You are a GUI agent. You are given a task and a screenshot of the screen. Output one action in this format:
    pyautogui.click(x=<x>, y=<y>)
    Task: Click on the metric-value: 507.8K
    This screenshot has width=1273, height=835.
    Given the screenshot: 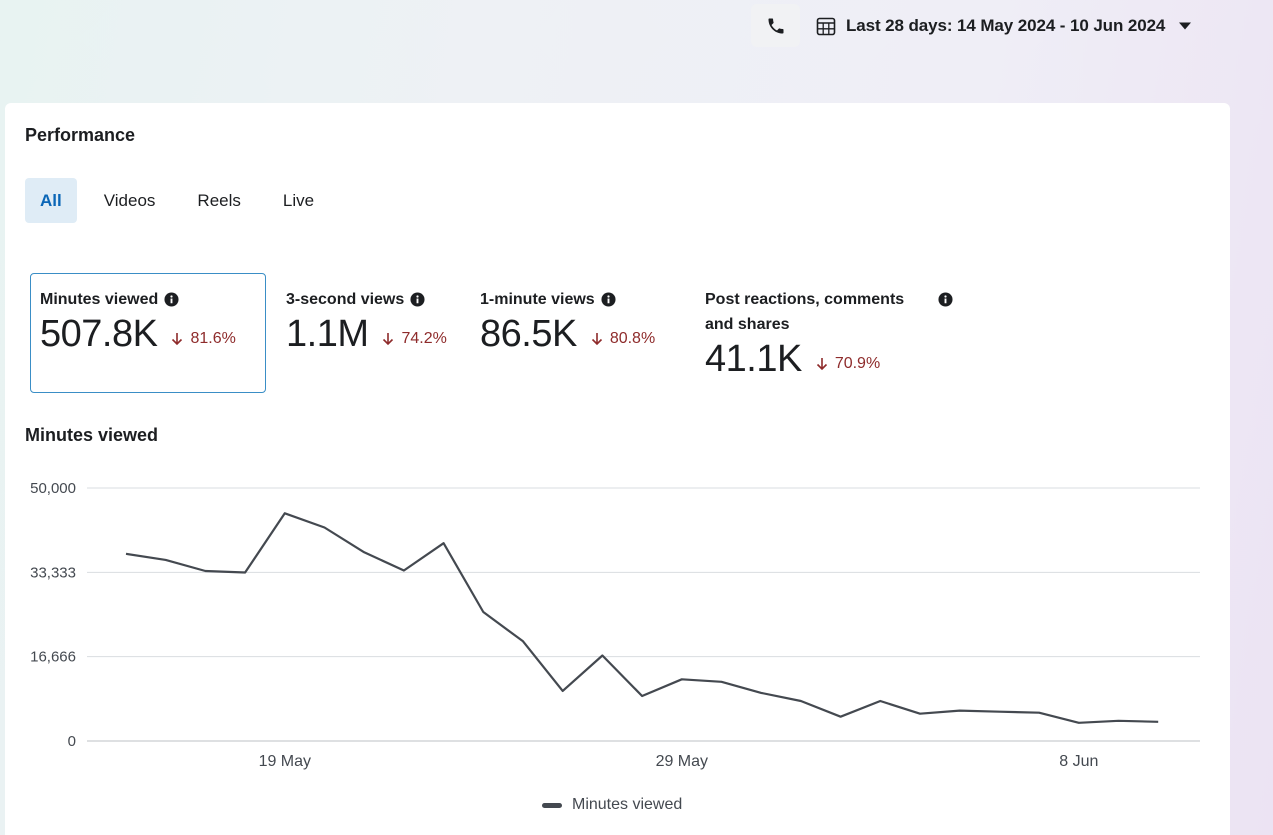 What is the action you would take?
    pyautogui.click(x=99, y=334)
    